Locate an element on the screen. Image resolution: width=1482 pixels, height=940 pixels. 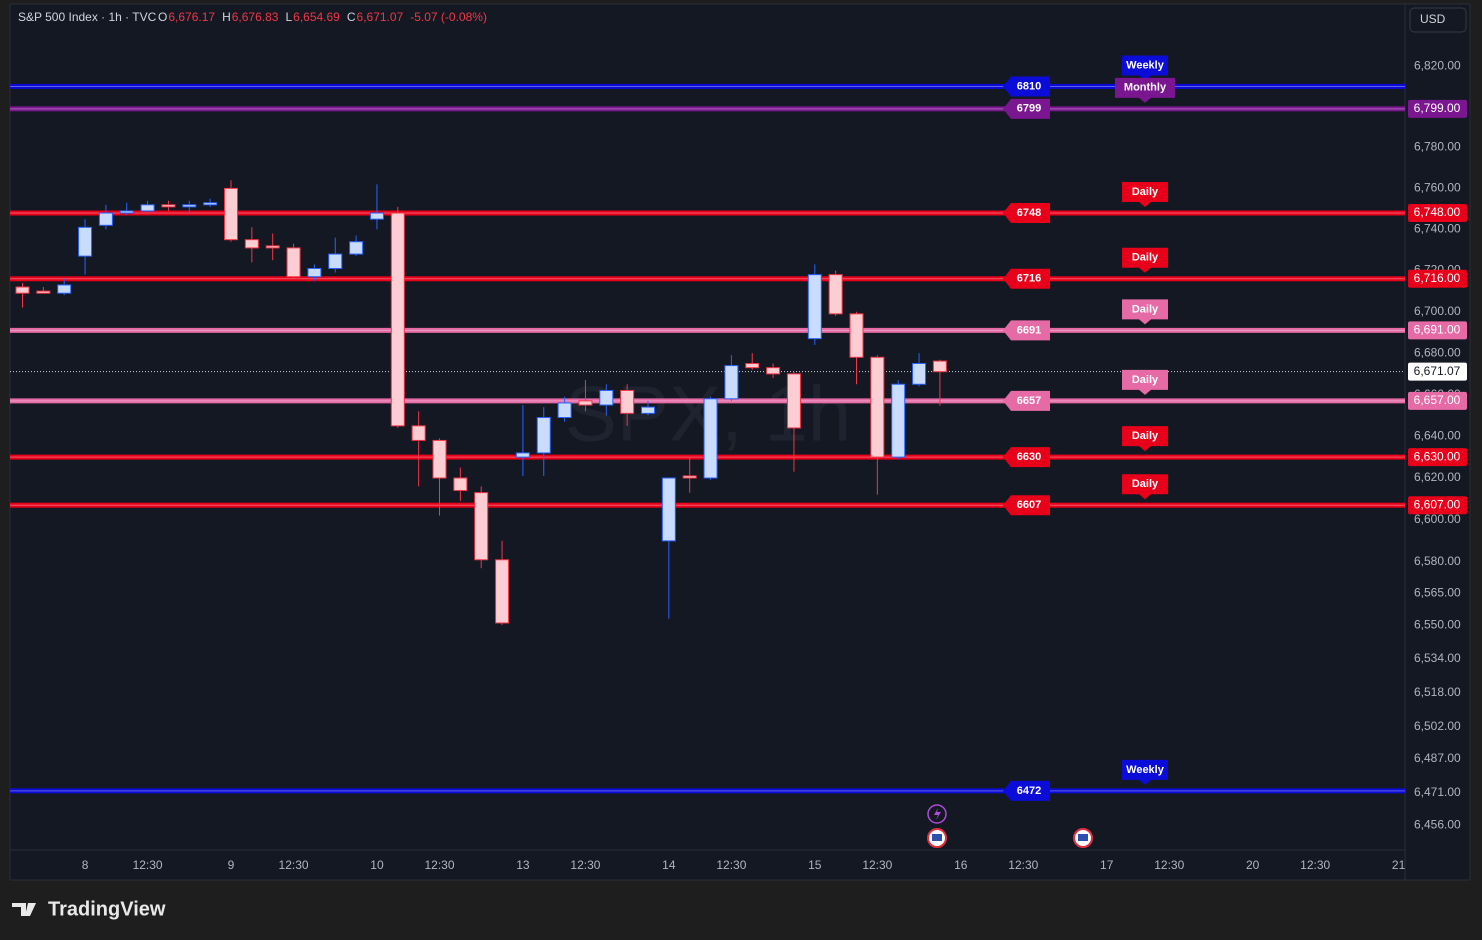
y-tick-label: 6,600.00 is located at coordinates (1437, 519).